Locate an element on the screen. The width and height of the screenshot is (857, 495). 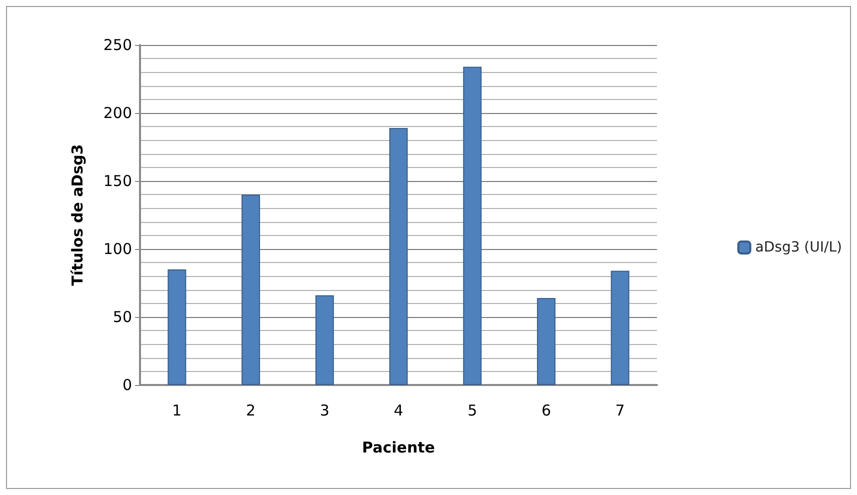
y-tick-label: 200 is located at coordinates (117, 113).